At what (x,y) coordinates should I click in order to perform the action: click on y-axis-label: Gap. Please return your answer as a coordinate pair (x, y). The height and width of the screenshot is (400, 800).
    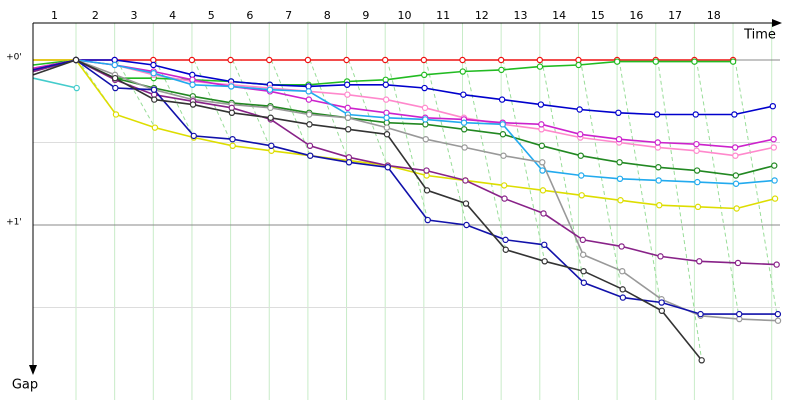
    Looking at the image, I should click on (25, 385).